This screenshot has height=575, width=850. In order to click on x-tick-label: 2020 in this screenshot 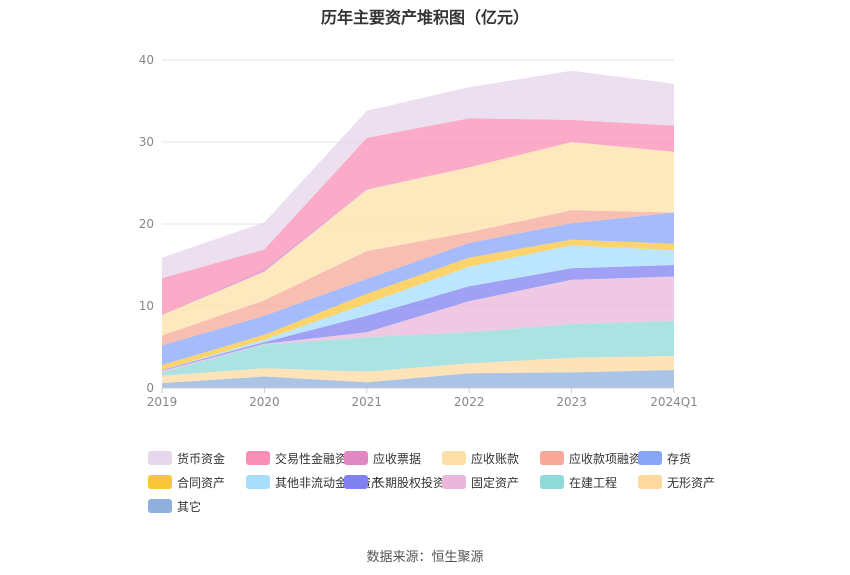, I will do `click(264, 402)`.